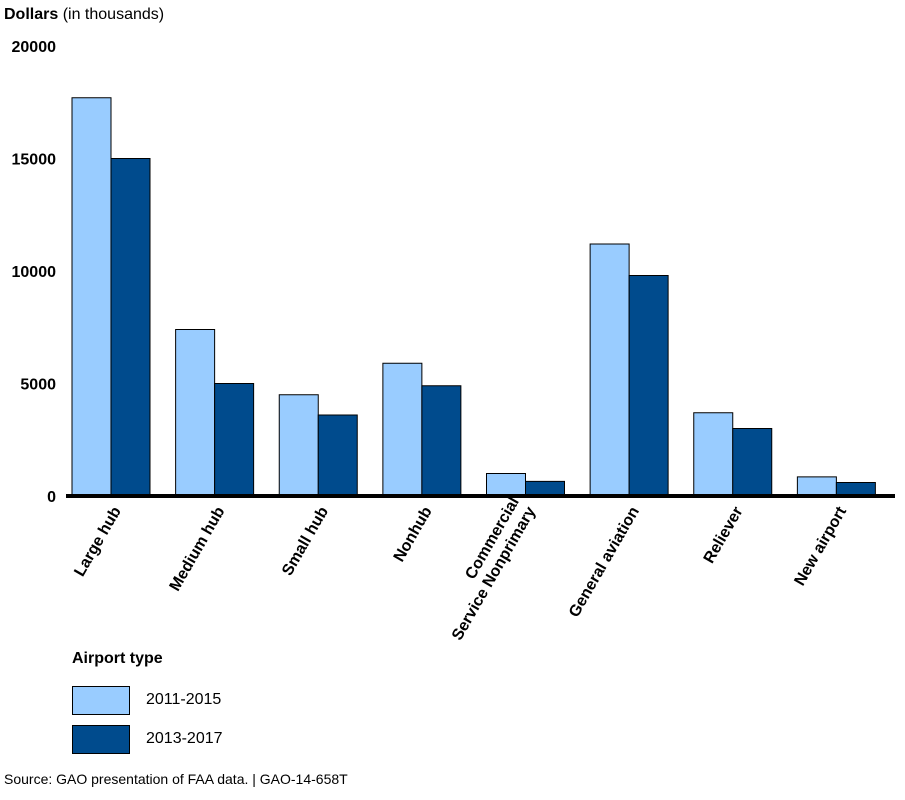 Image resolution: width=905 pixels, height=800 pixels. I want to click on y-axis-label-unit: (in thousands), so click(113, 14).